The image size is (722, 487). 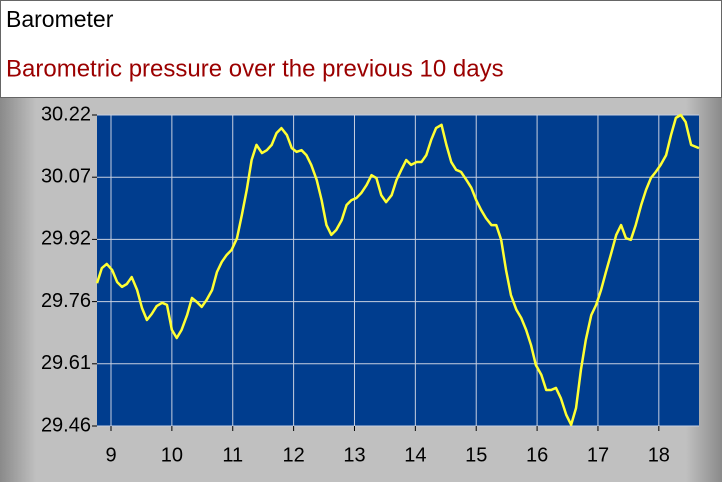 What do you see at coordinates (66, 363) in the screenshot?
I see `y-tick-label: 29.61` at bounding box center [66, 363].